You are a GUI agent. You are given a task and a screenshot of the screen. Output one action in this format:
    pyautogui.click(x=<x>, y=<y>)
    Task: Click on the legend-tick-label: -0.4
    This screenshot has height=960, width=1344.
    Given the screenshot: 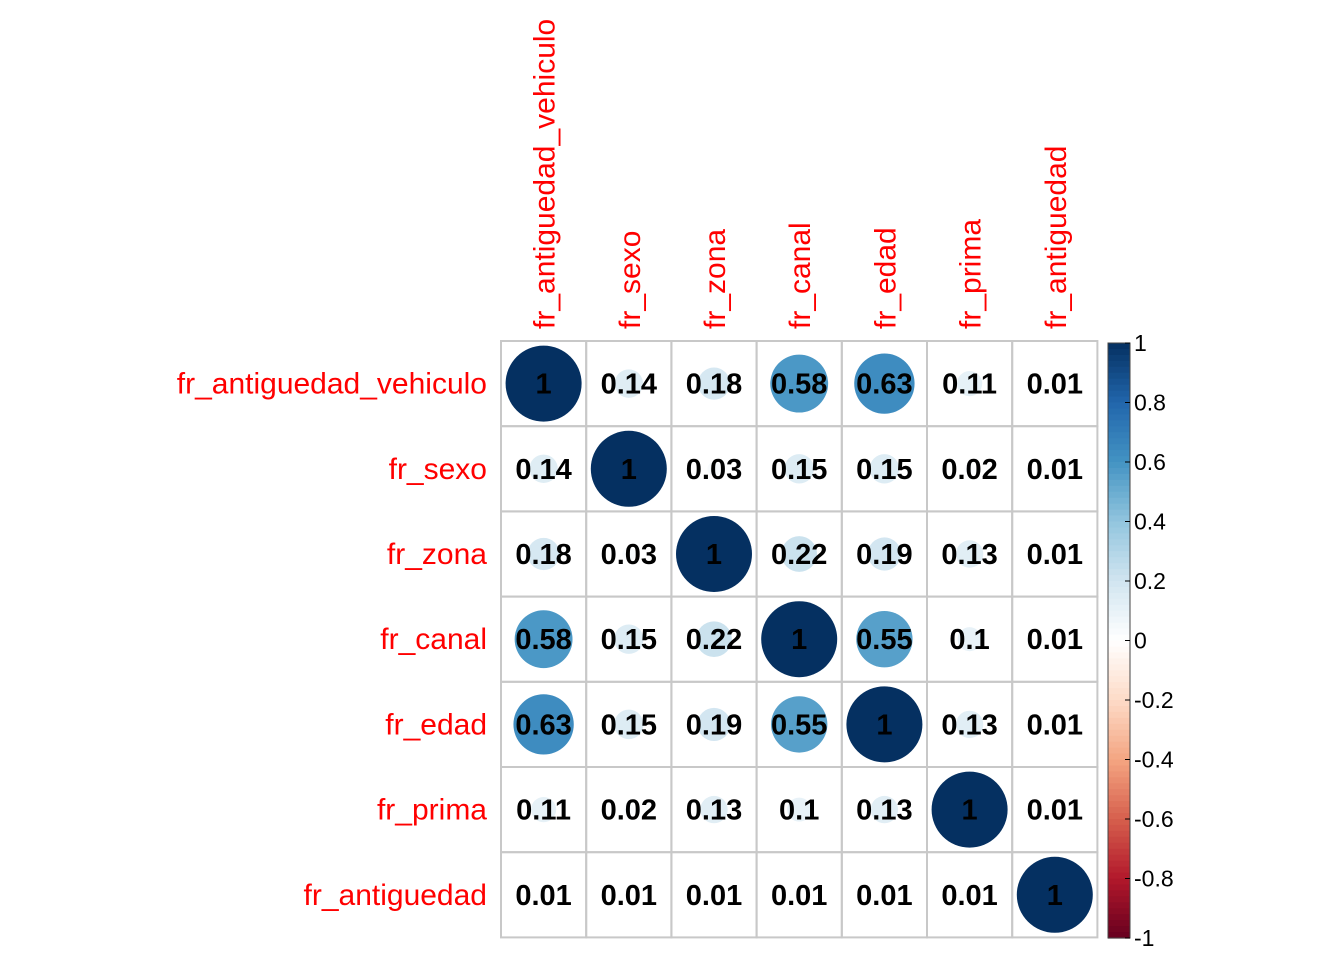 What is the action you would take?
    pyautogui.click(x=1154, y=760)
    